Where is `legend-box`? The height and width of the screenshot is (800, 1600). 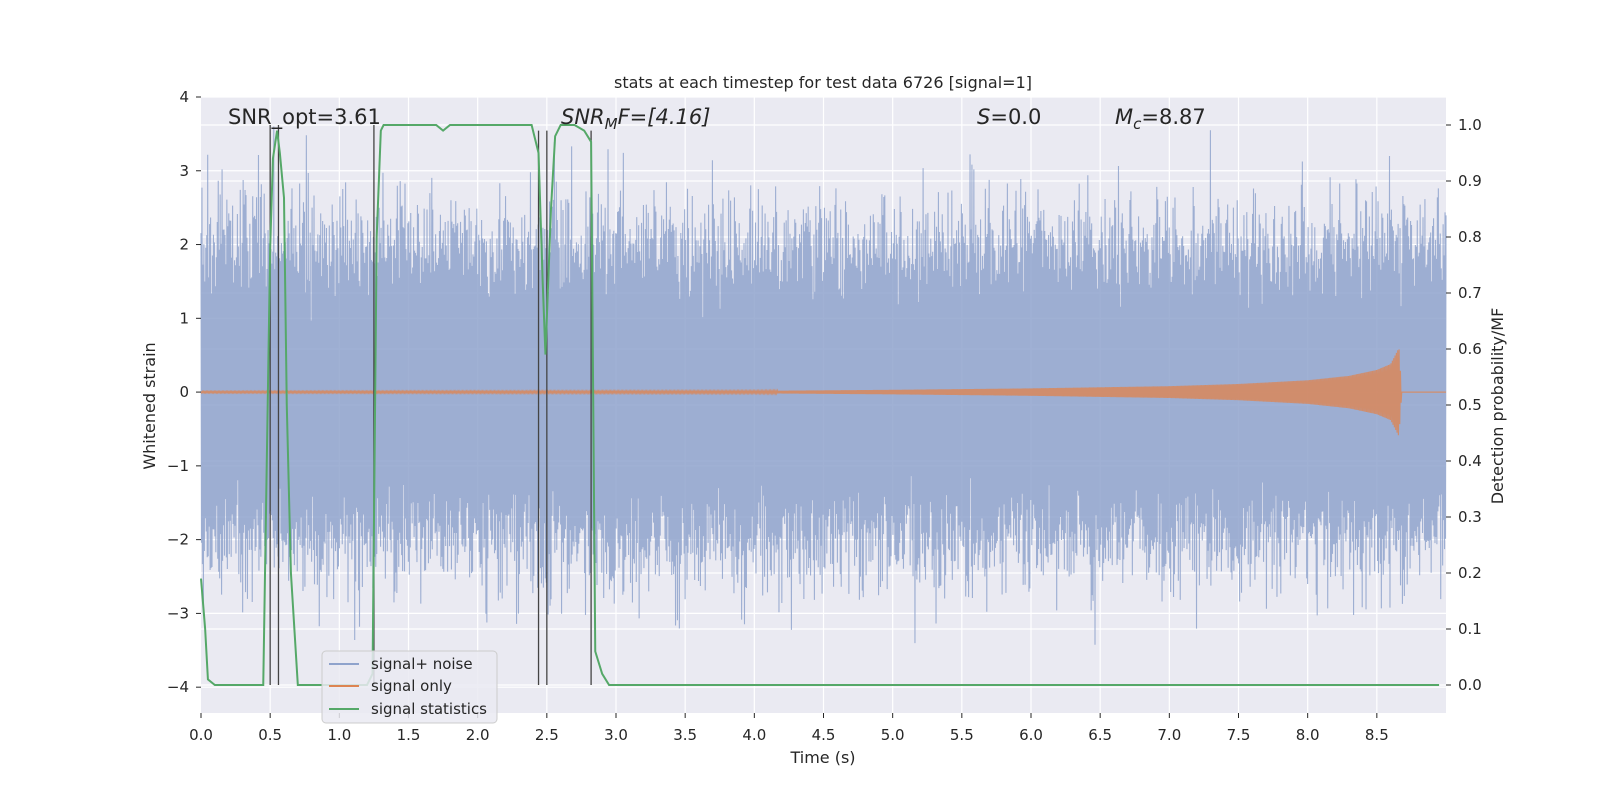 legend-box is located at coordinates (409, 687).